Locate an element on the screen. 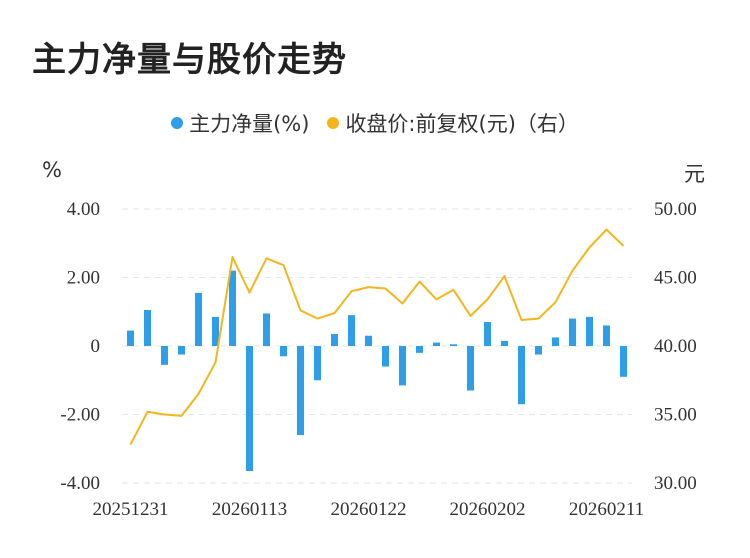 This screenshot has width=750, height=558. left-tick-label: 0 is located at coordinates (96, 346).